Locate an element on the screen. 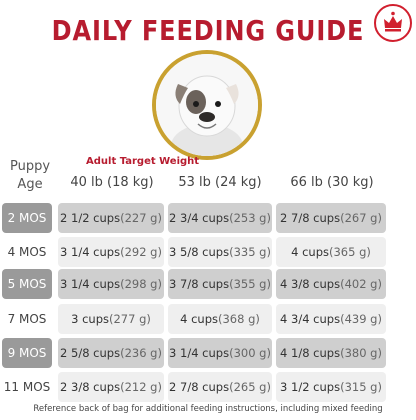 This screenshot has width=416, height=420. cups-value: 4 3/8 cups is located at coordinates (310, 284).